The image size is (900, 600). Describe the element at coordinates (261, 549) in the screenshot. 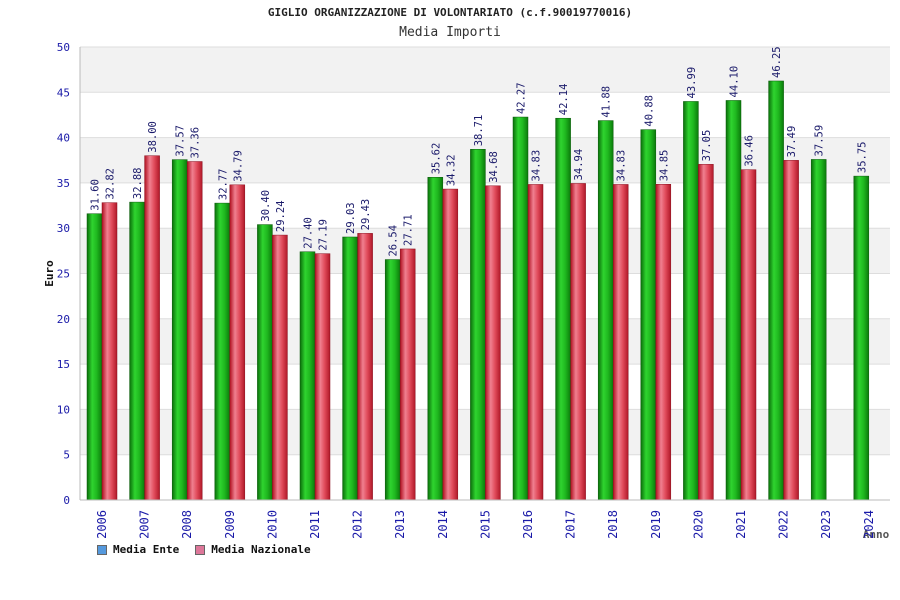

I see `legend-label-nazionale: Media Nazionale` at that location.